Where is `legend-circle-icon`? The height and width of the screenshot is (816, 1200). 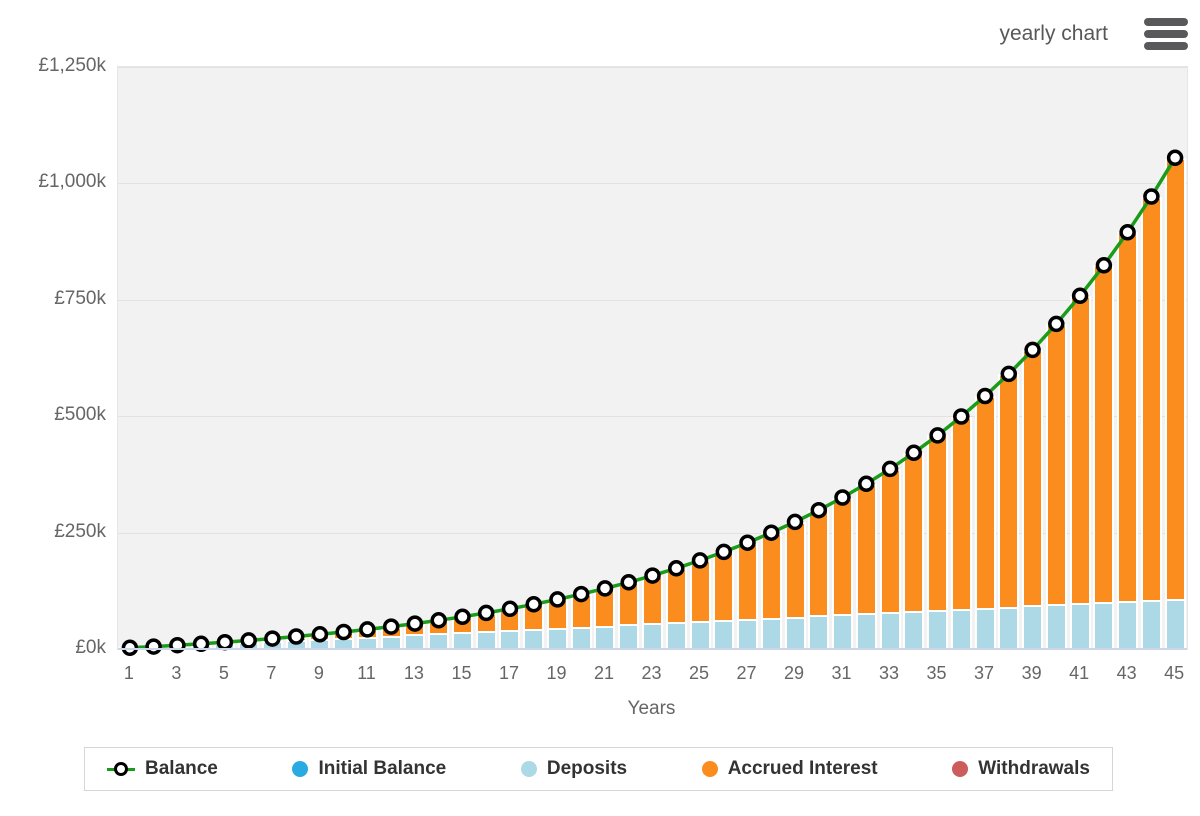
legend-circle-icon is located at coordinates (300, 769).